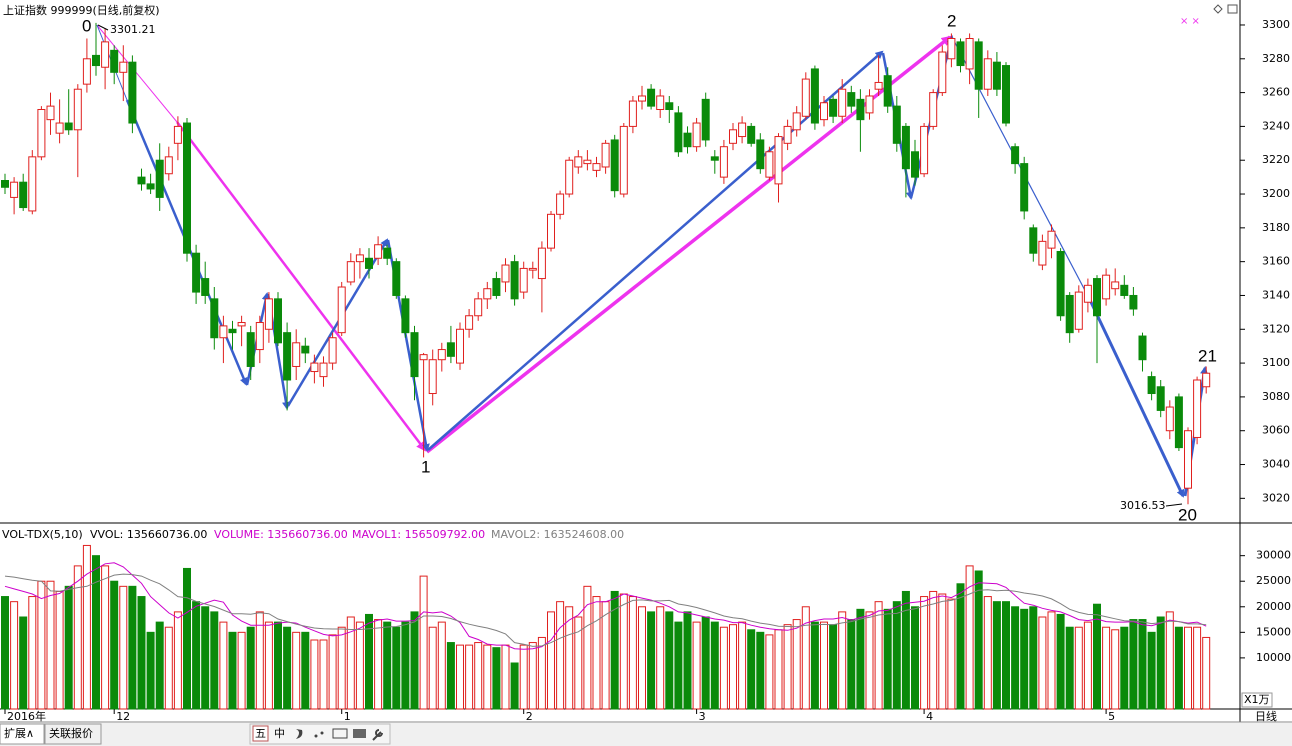 The image size is (1292, 746). Describe the element at coordinates (1187, 514) in the screenshot. I see `wave-label: 20` at that location.